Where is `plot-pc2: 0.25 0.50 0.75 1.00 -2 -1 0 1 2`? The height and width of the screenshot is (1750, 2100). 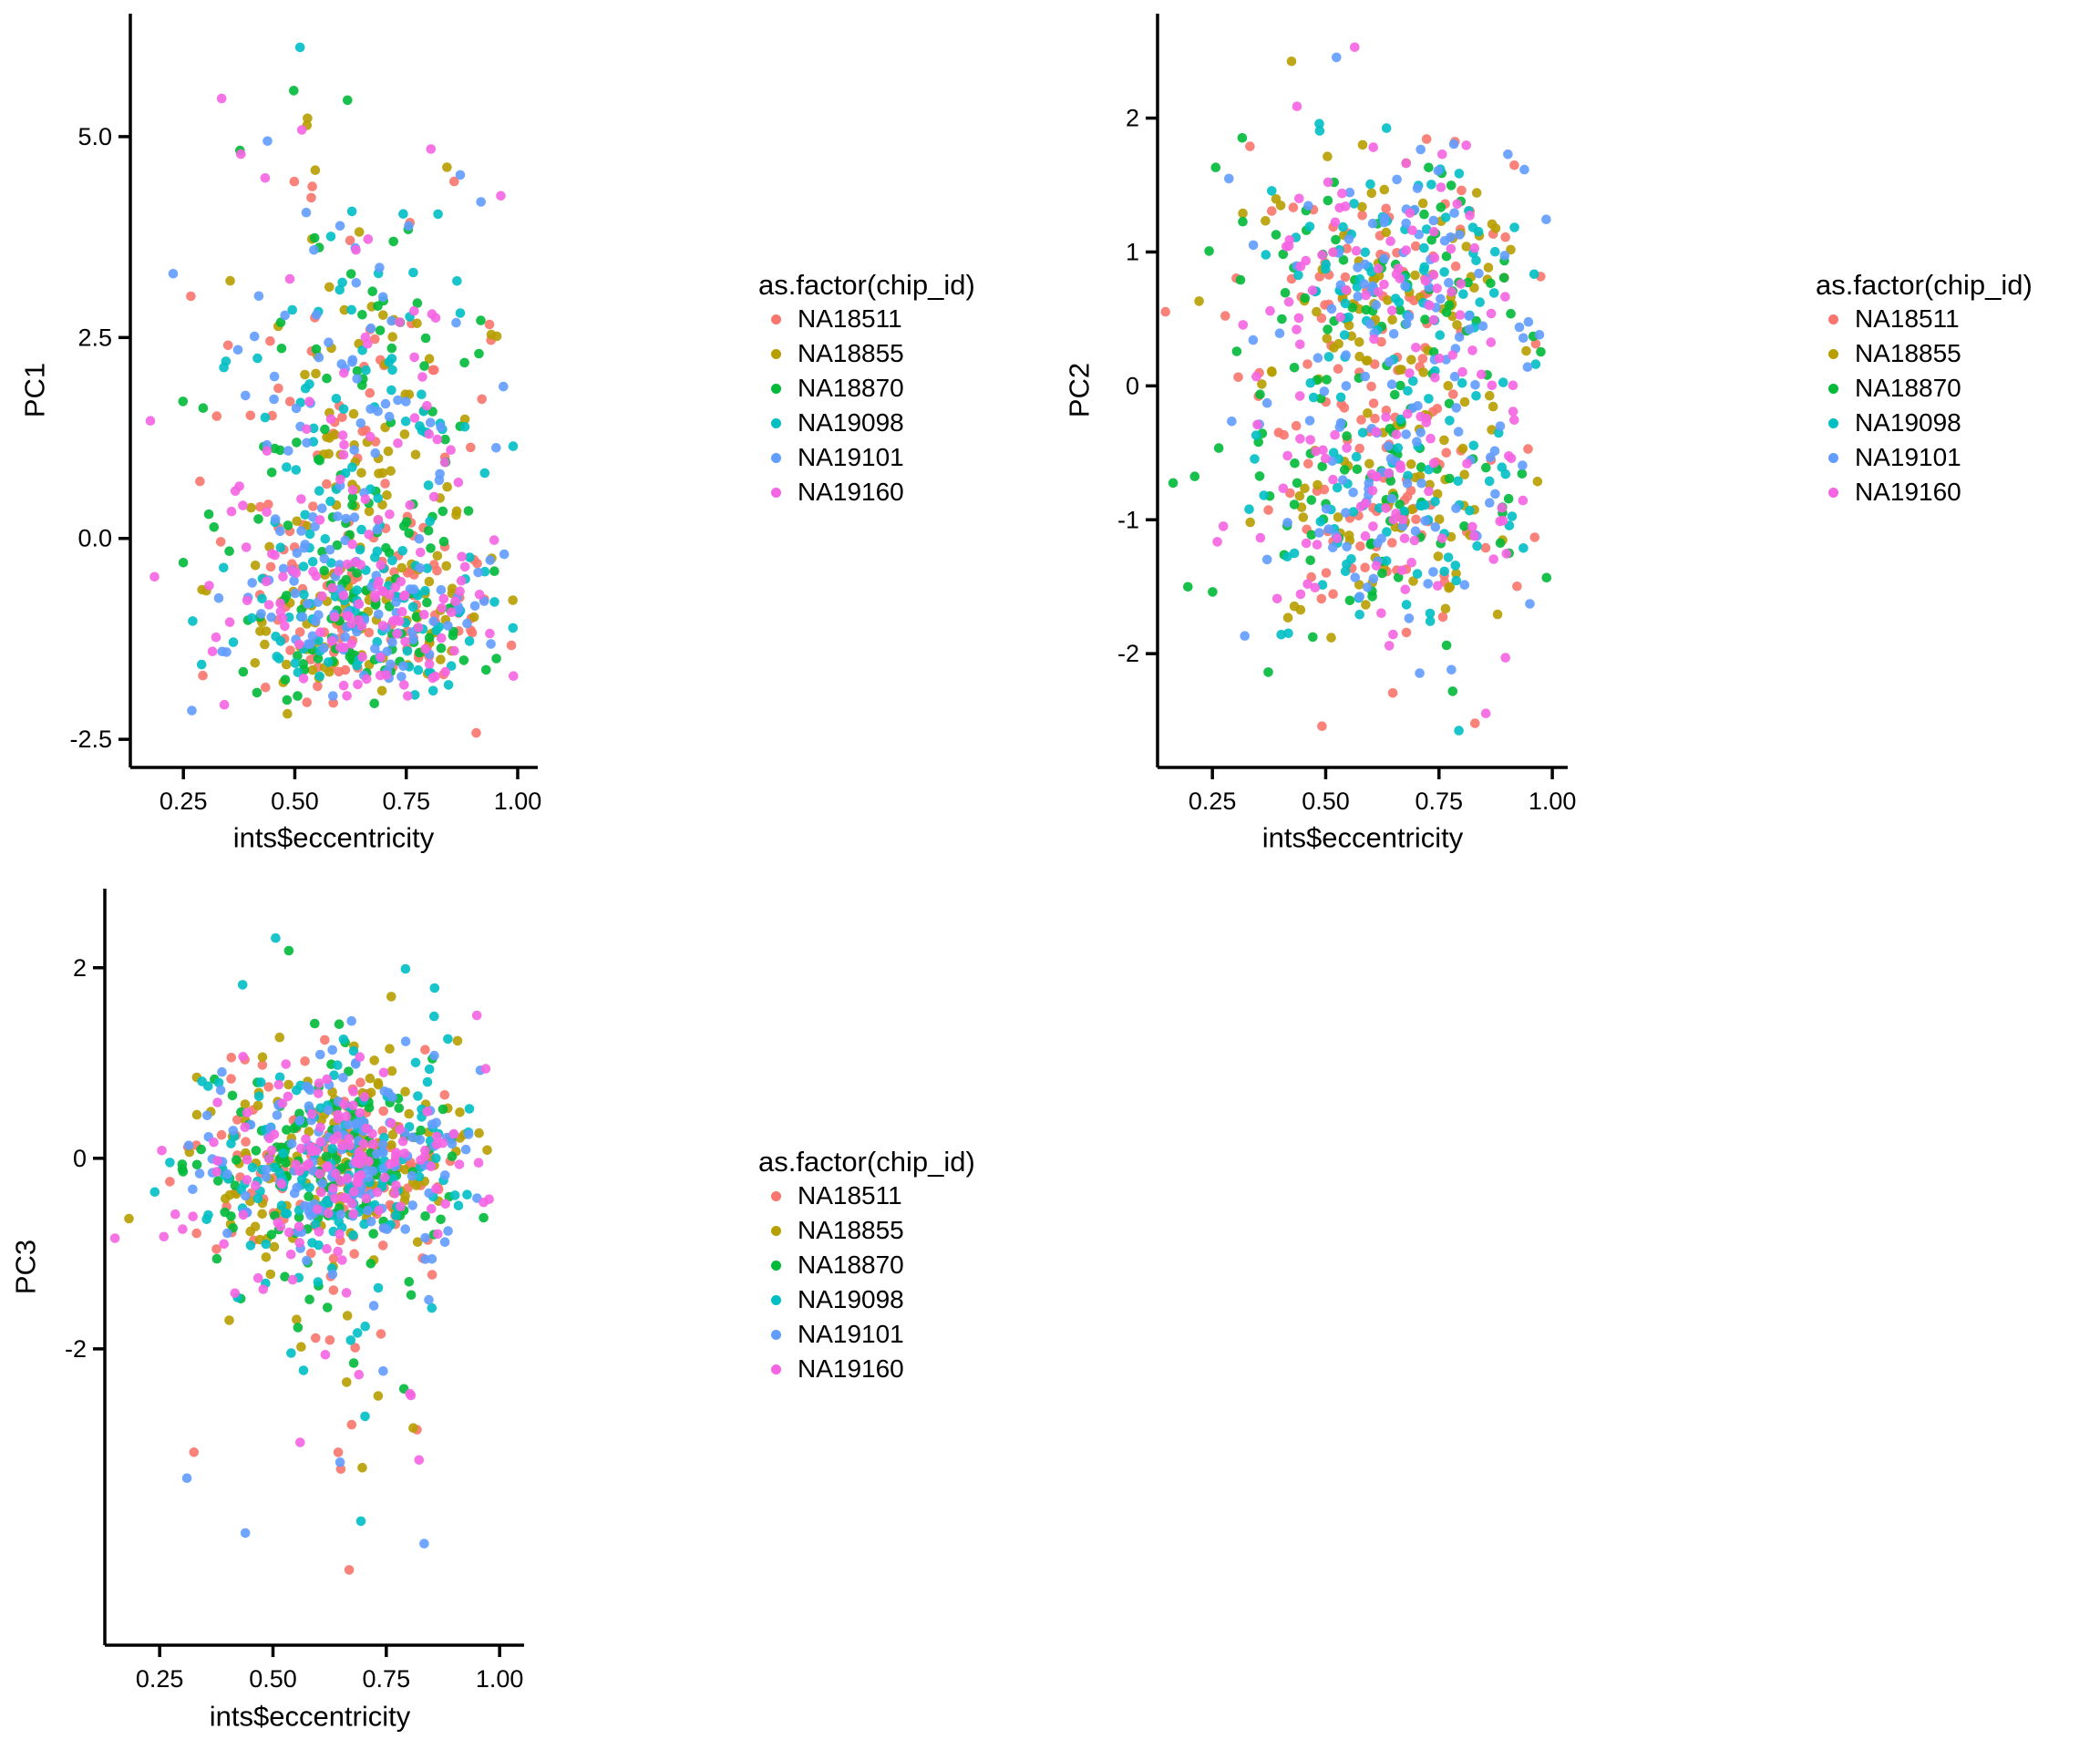
plot-pc2: 0.25 0.50 0.75 1.00 -2 -1 0 1 2 is located at coordinates (1346, 414).